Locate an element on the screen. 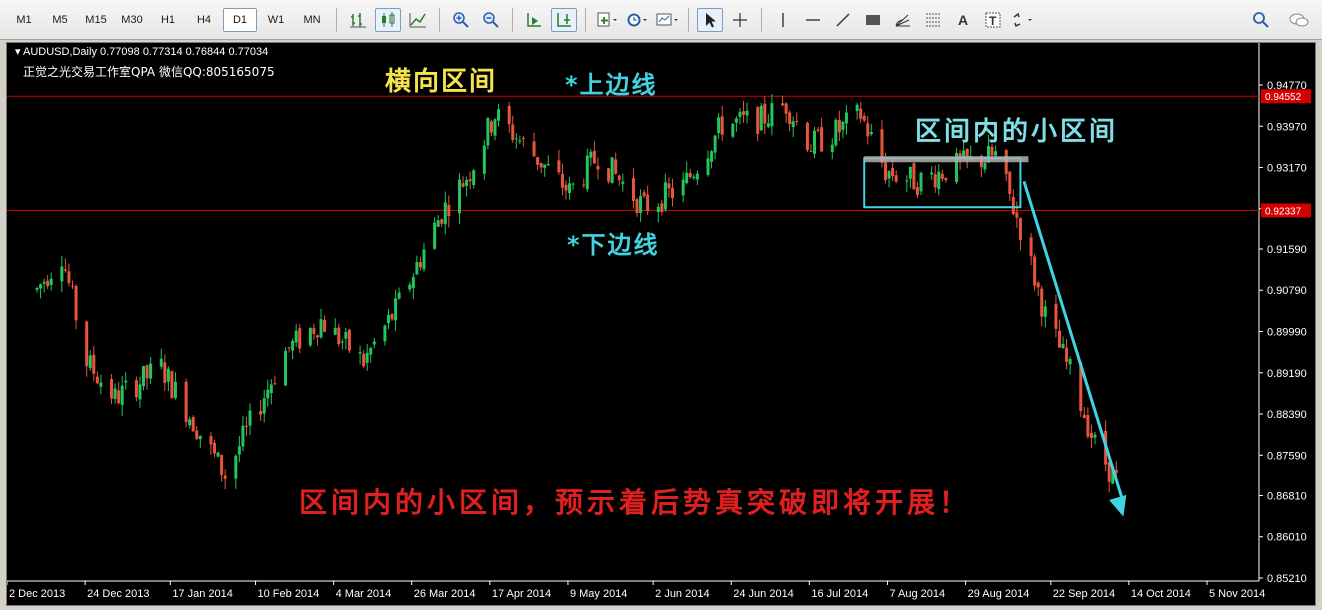 This screenshot has height=610, width=1322. candlestick-chart-icon is located at coordinates (388, 19).